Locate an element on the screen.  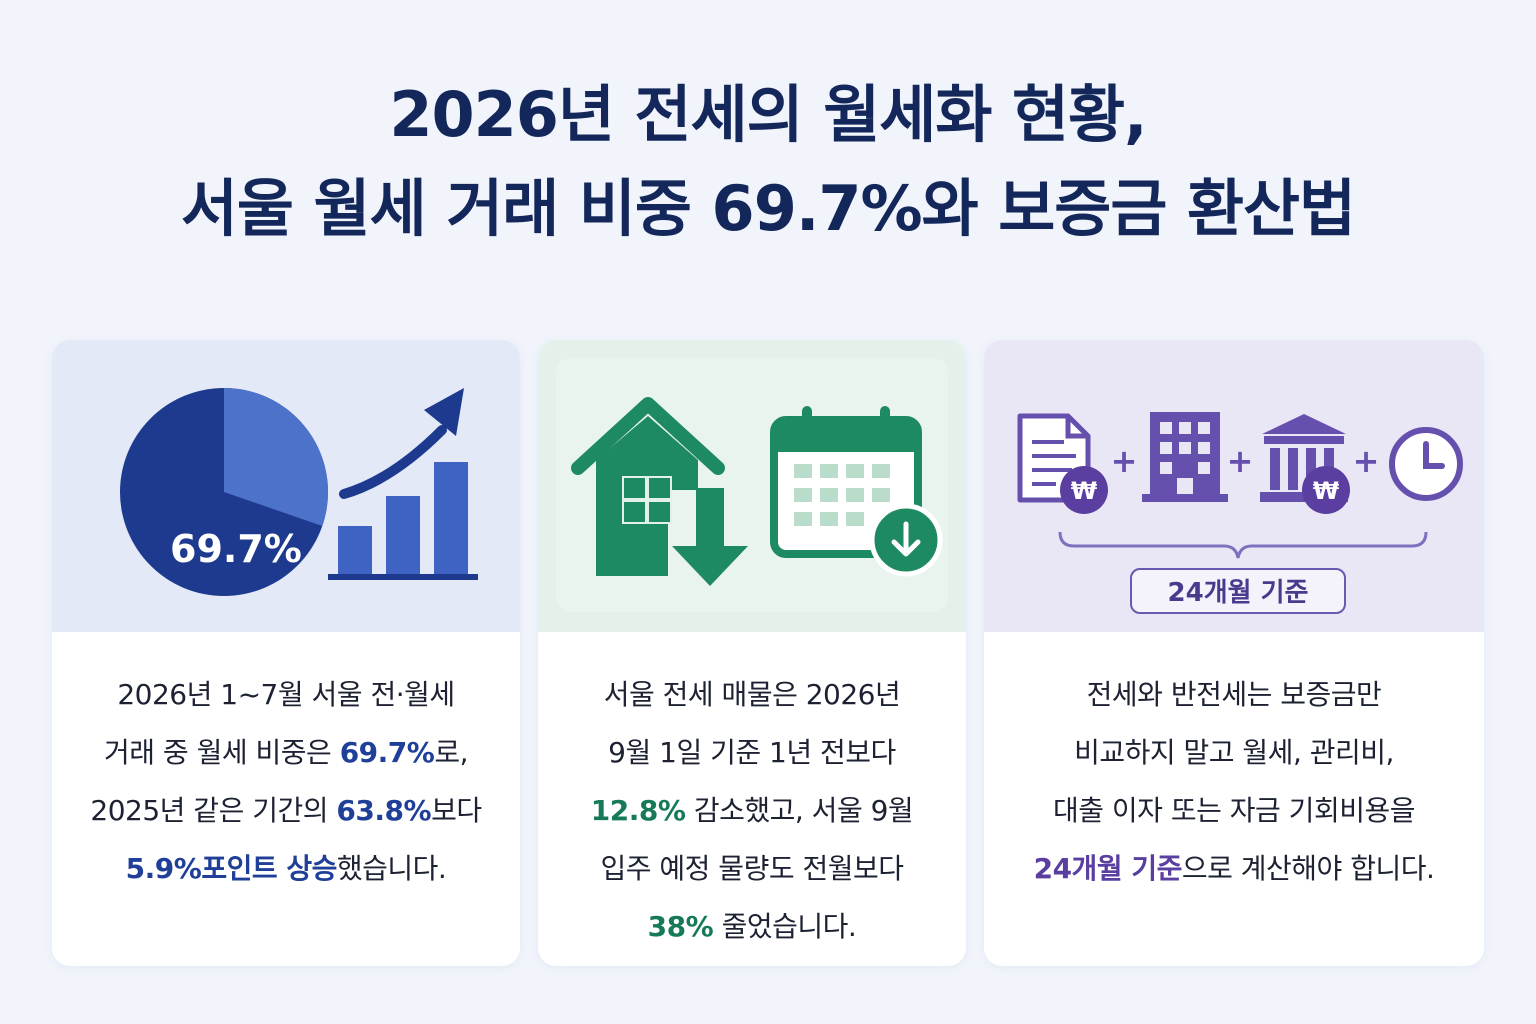
highlight-text: 5.9%포인트 상승 is located at coordinates (231, 868).